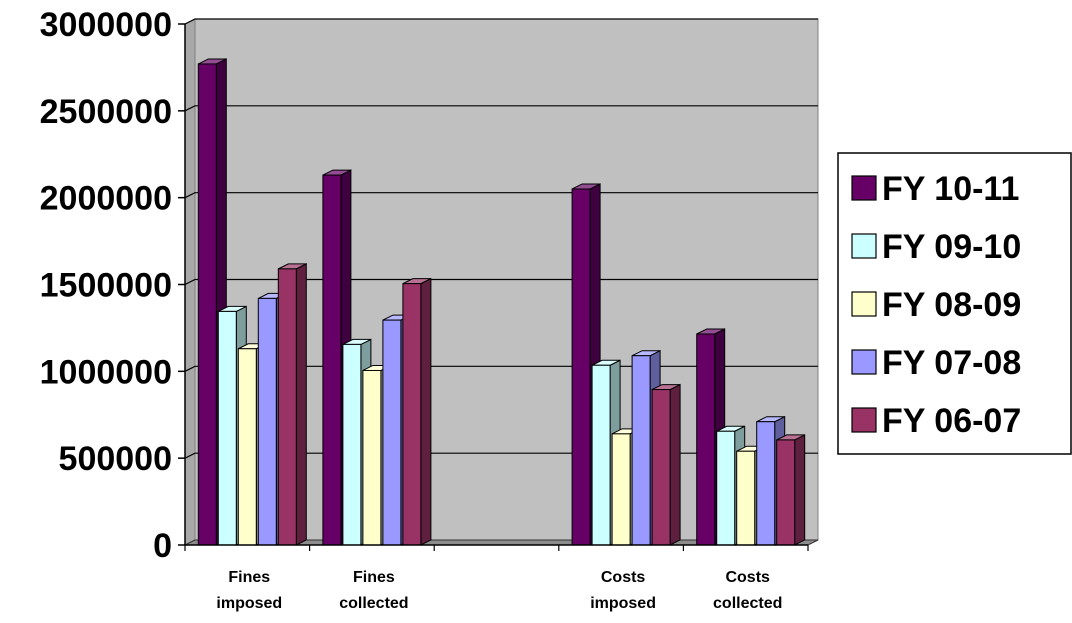 The width and height of the screenshot is (1072, 623). I want to click on x-tick-label: Costs imposed, so click(623, 590).